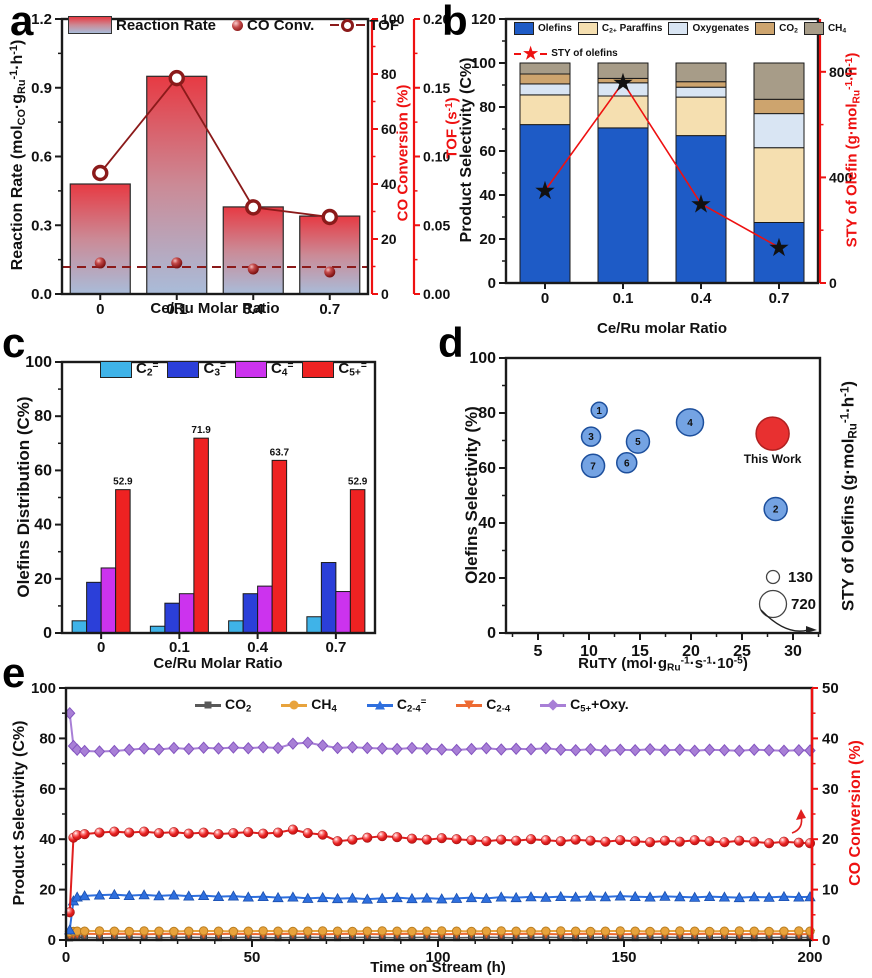  I want to click on legend-item: C2-4=, so click(396, 705).